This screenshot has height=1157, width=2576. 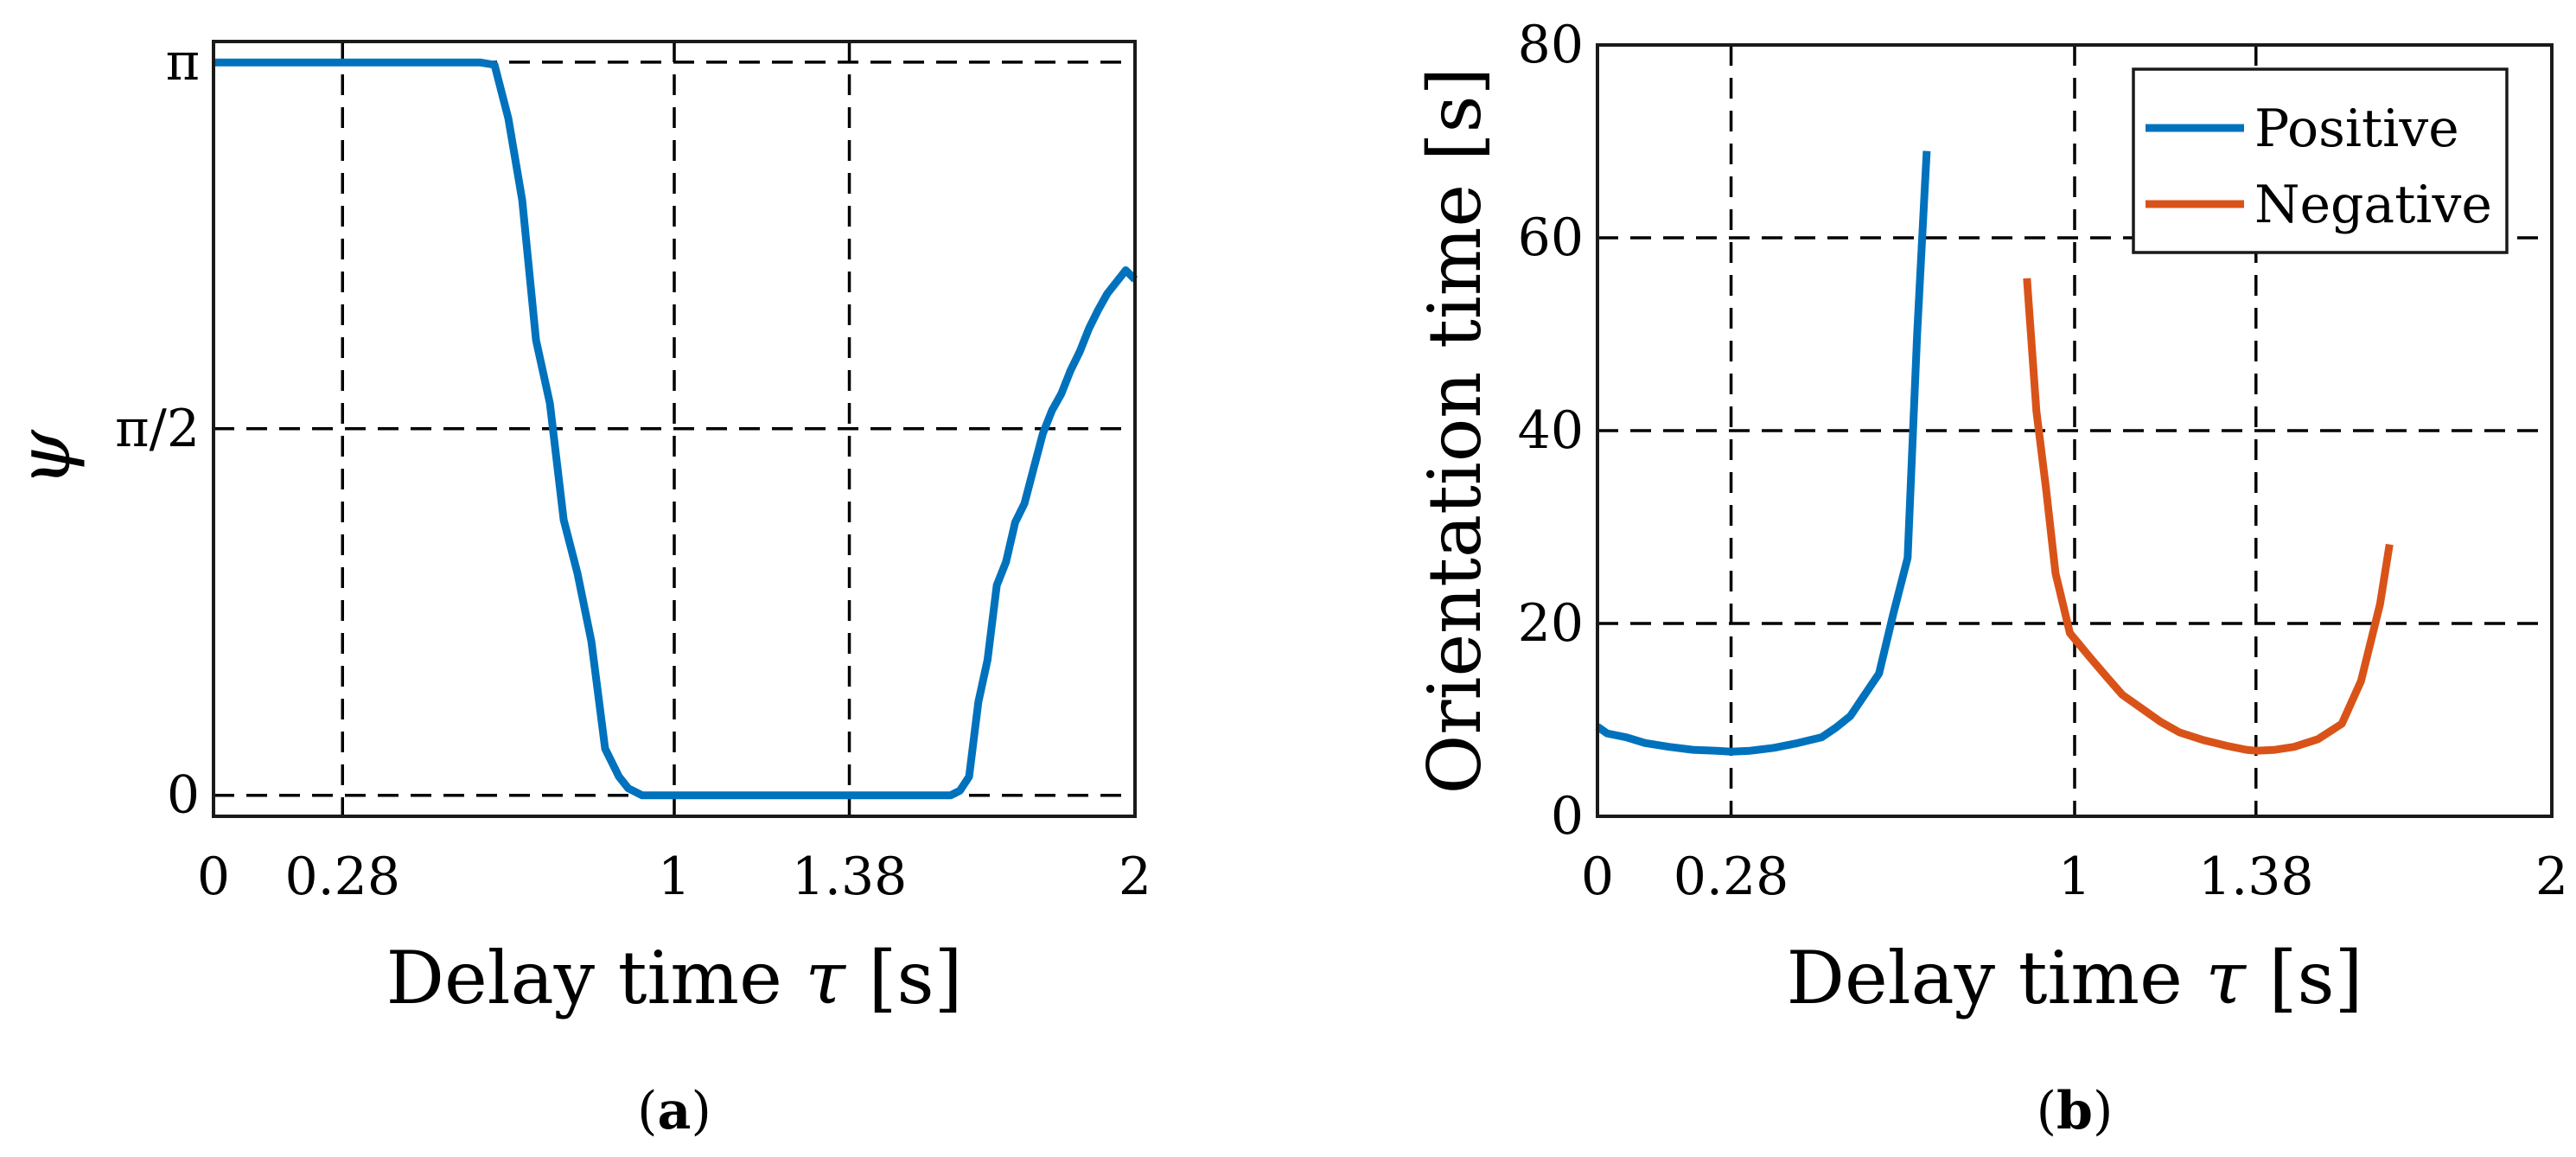 What do you see at coordinates (1597, 877) in the screenshot?
I see `chart-b-x-tick-label: 0` at bounding box center [1597, 877].